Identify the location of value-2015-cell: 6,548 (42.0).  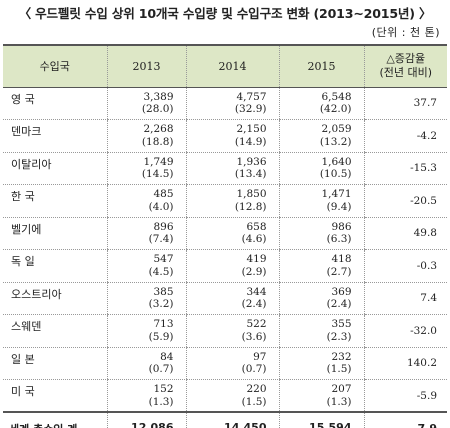
(321, 103).